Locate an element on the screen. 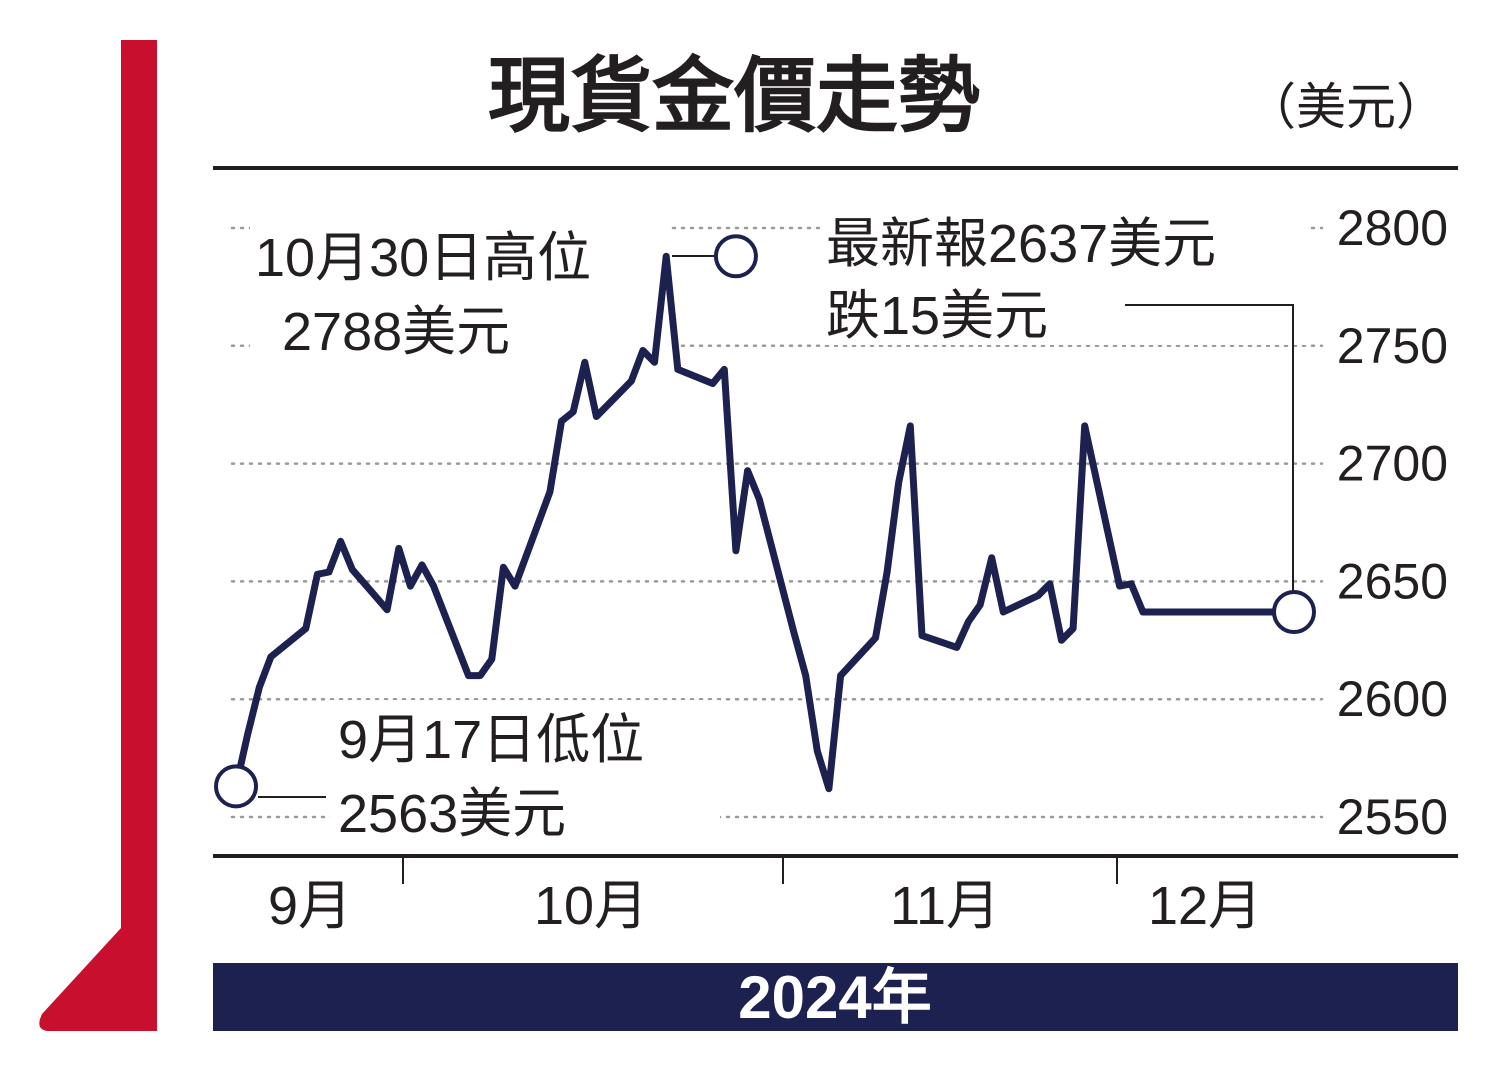 The height and width of the screenshot is (1072, 1500). year-label: 2024年 is located at coordinates (834, 997).